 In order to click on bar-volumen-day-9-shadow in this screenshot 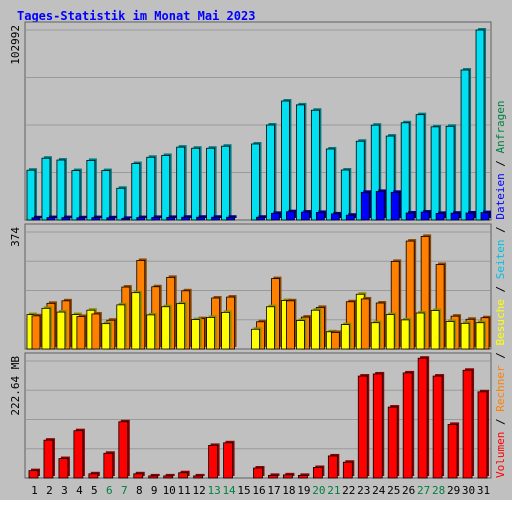, I will do `click(155, 474)`.